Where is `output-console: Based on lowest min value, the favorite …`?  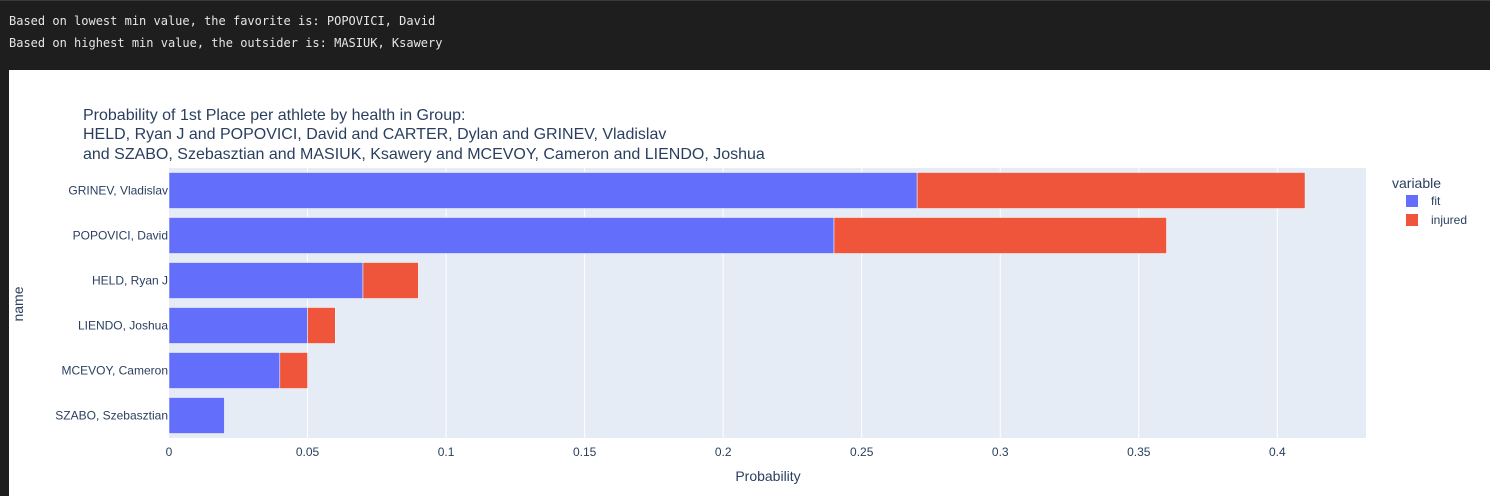 output-console: Based on lowest min value, the favorite … is located at coordinates (745, 35).